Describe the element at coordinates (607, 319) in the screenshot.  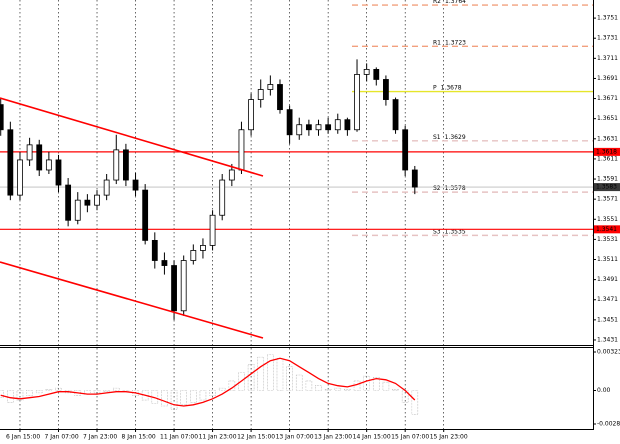
I see `y-tick-label: 1.3451` at that location.